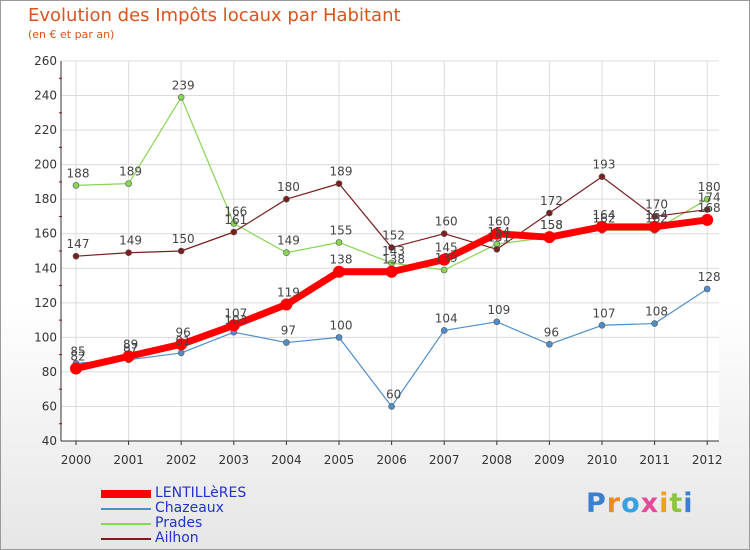 The image size is (750, 550). Describe the element at coordinates (235, 211) in the screenshot. I see `data-label-prades: 166` at that location.